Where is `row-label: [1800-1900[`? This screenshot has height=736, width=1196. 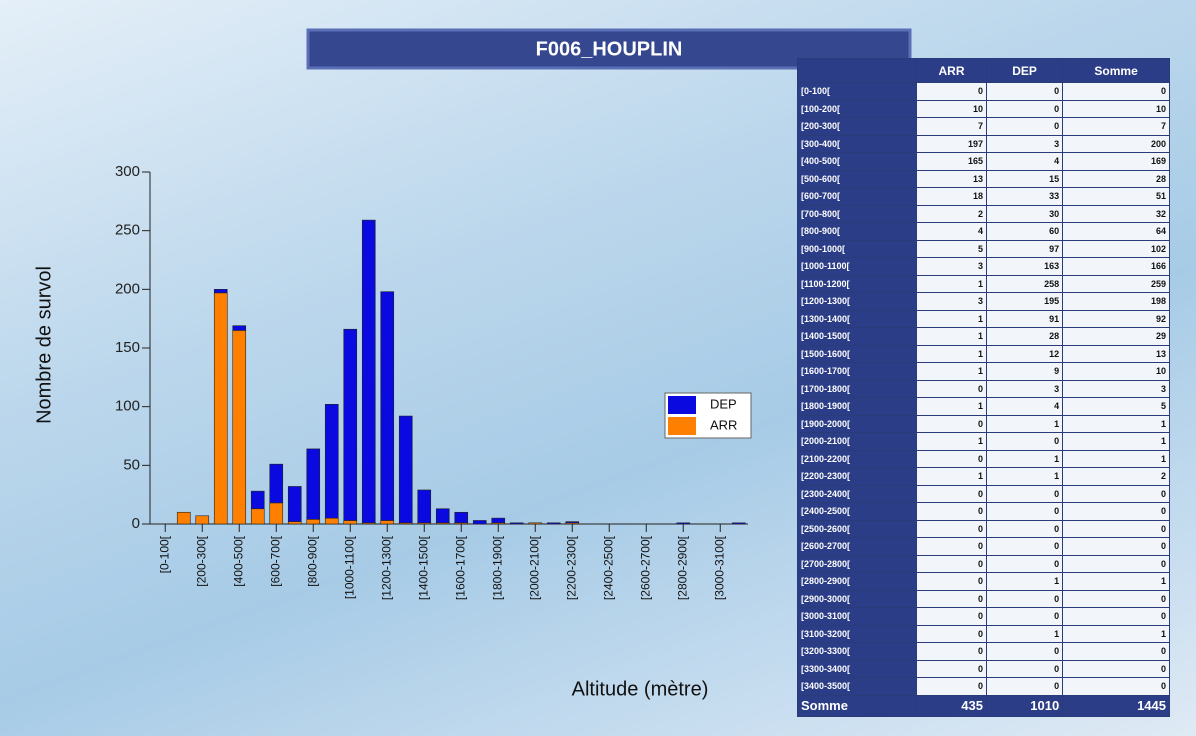 row-label: [1800-1900[ is located at coordinates (857, 406).